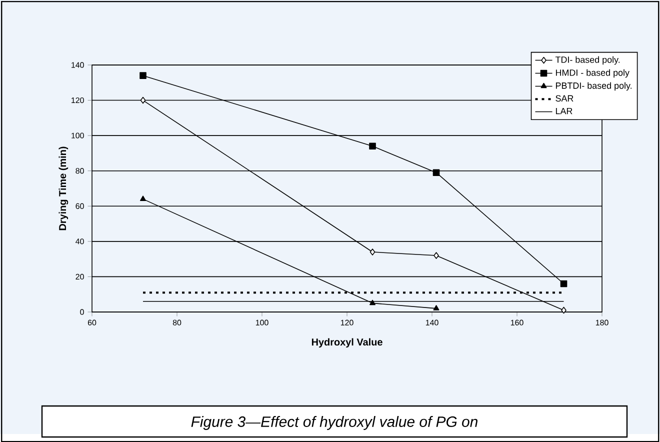 The width and height of the screenshot is (660, 442). What do you see at coordinates (564, 111) in the screenshot?
I see `legend-label: LAR` at bounding box center [564, 111].